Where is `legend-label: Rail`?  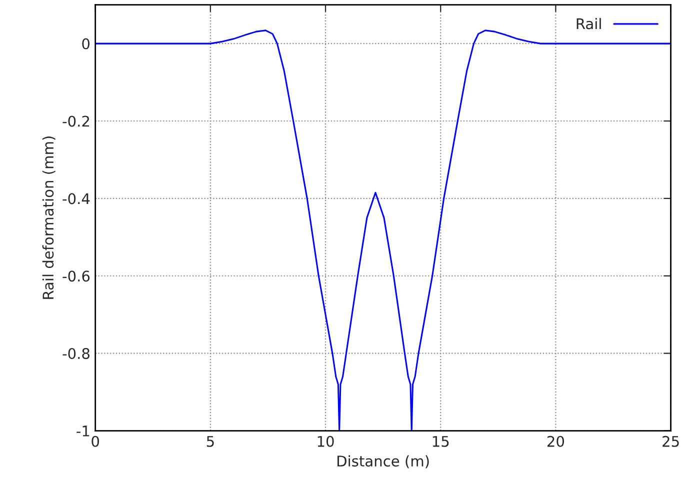 legend-label: Rail is located at coordinates (588, 24).